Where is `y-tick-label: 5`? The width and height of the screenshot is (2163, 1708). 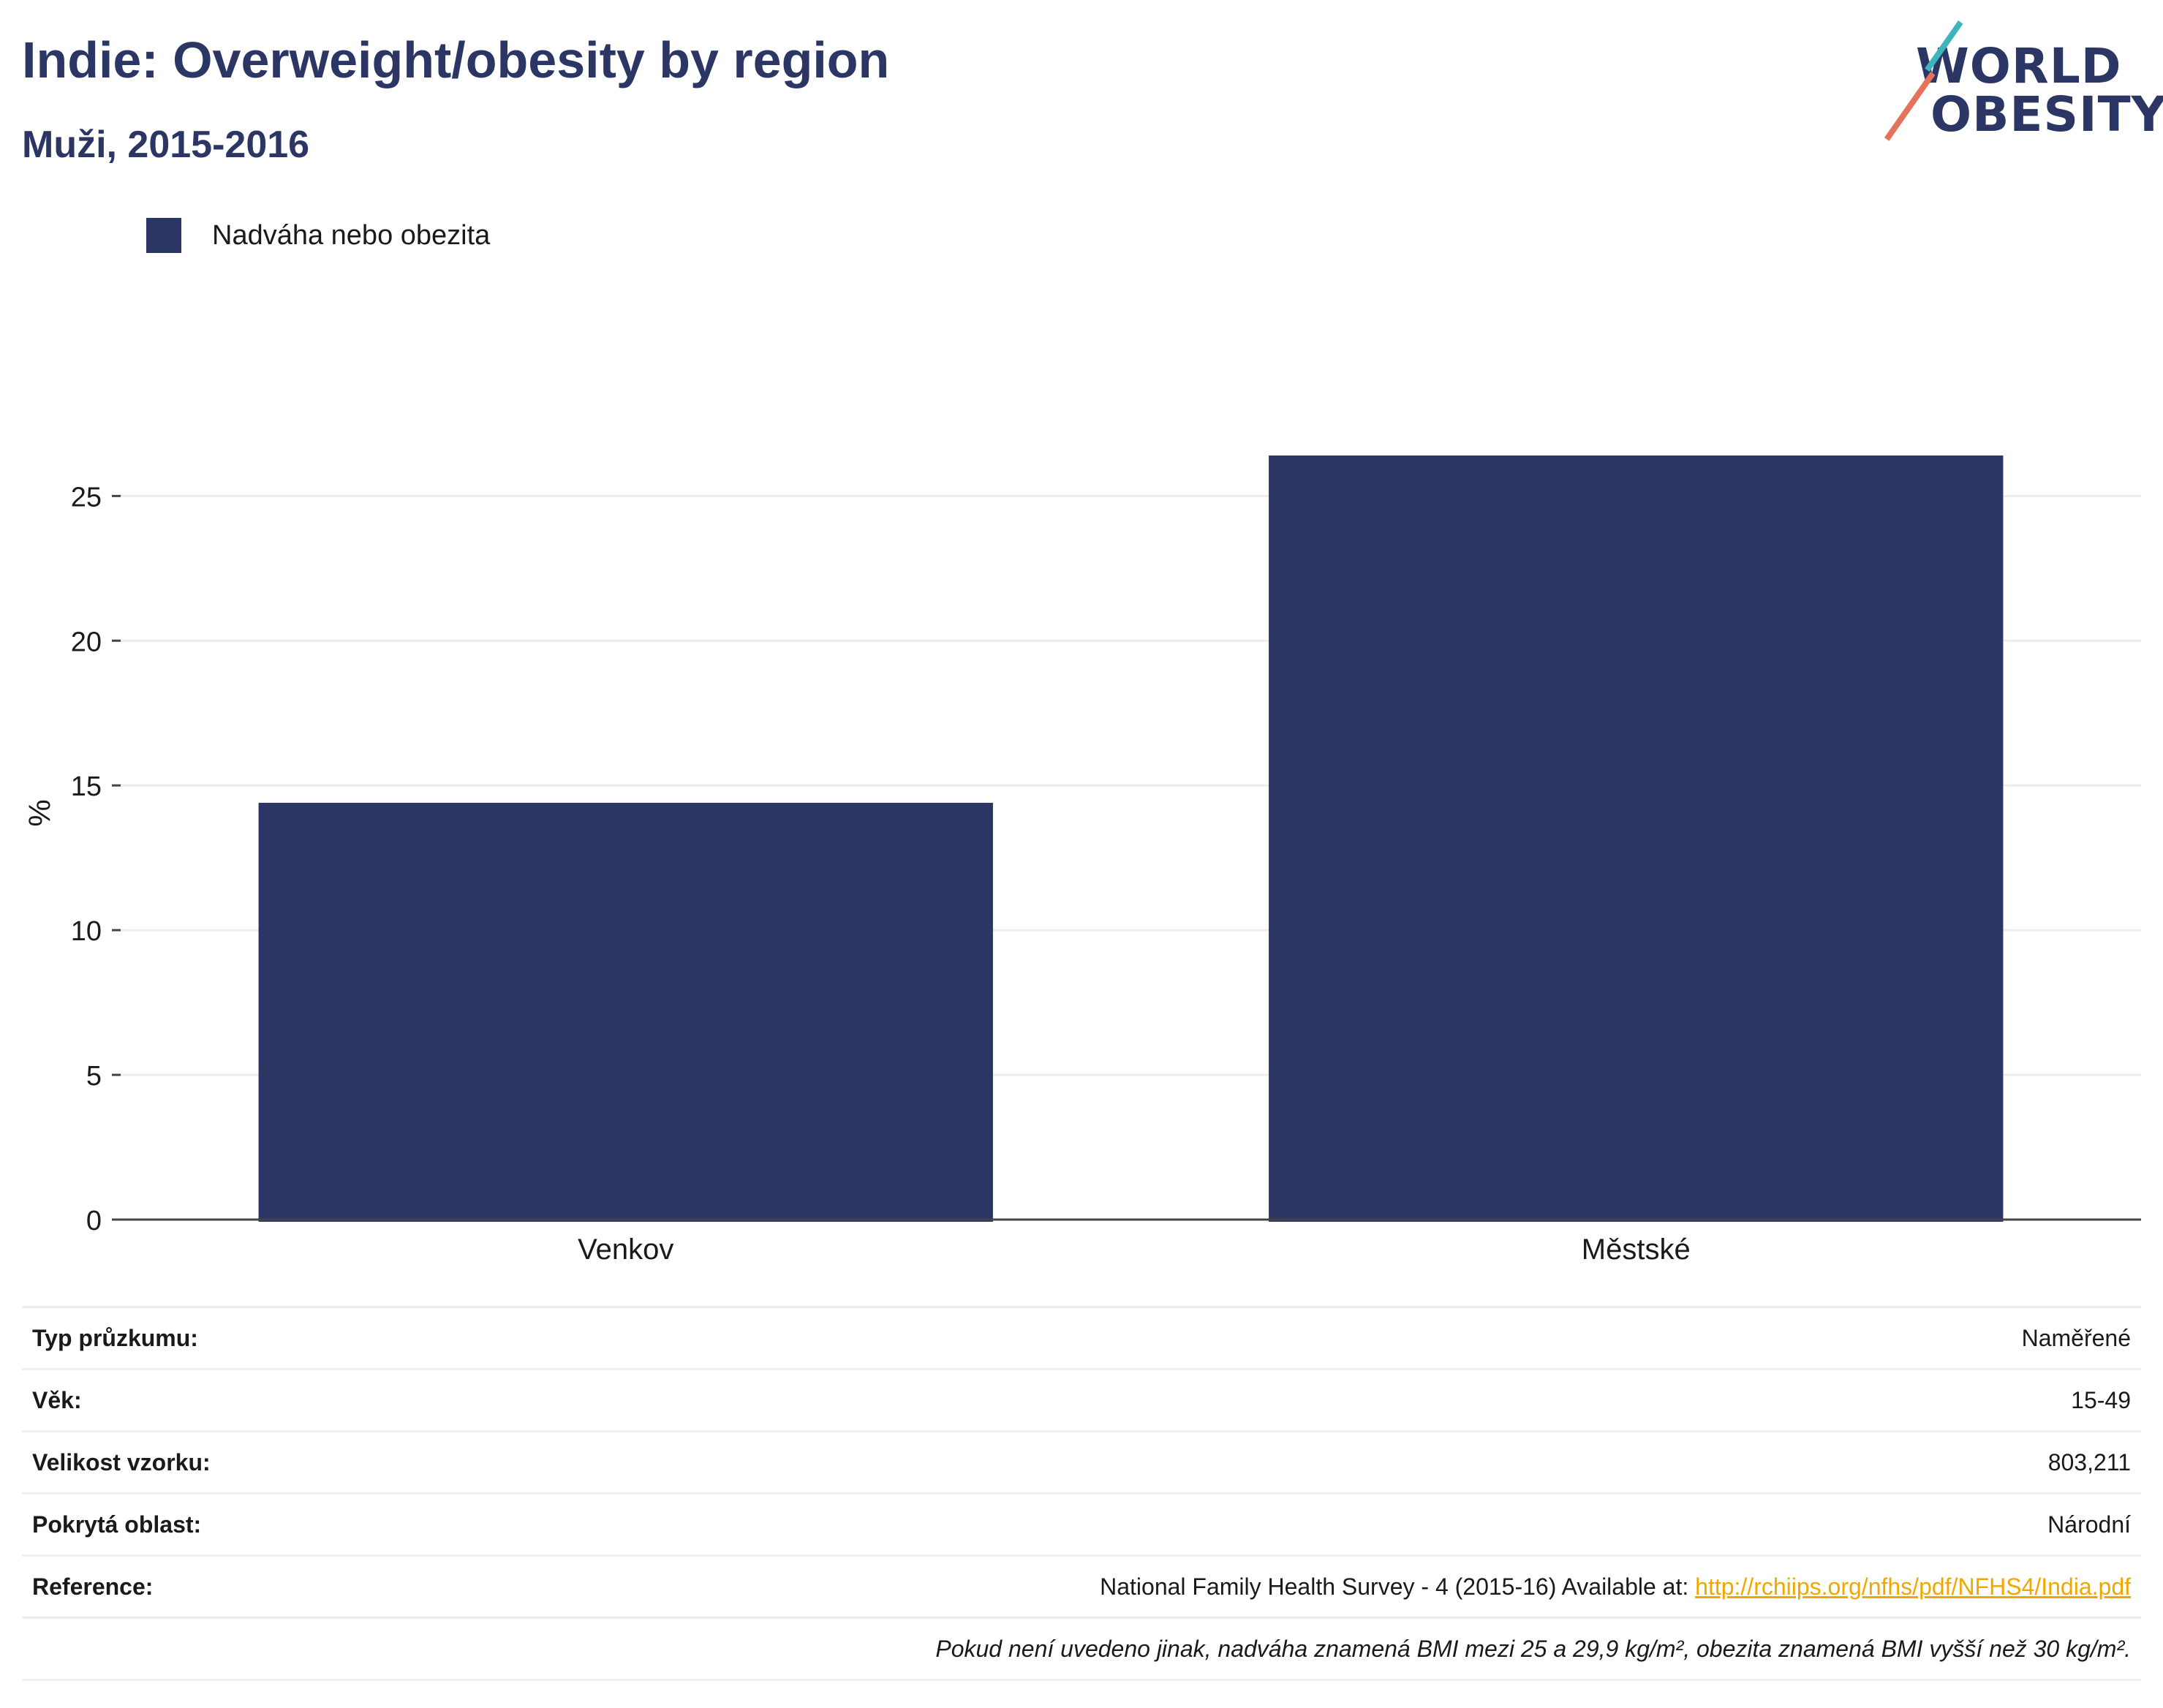
y-tick-label: 5 is located at coordinates (94, 1076).